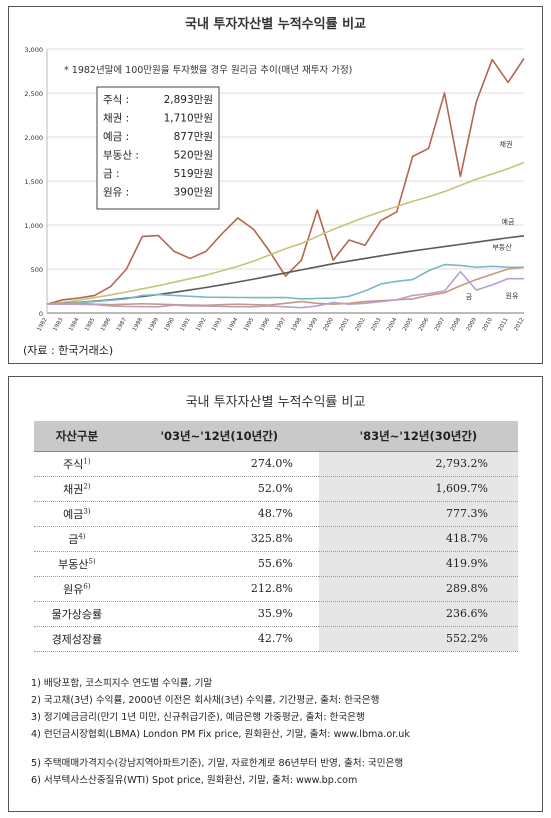 The width and height of the screenshot is (551, 818). Describe the element at coordinates (90, 325) in the screenshot. I see `x-tick-label: 1985` at that location.